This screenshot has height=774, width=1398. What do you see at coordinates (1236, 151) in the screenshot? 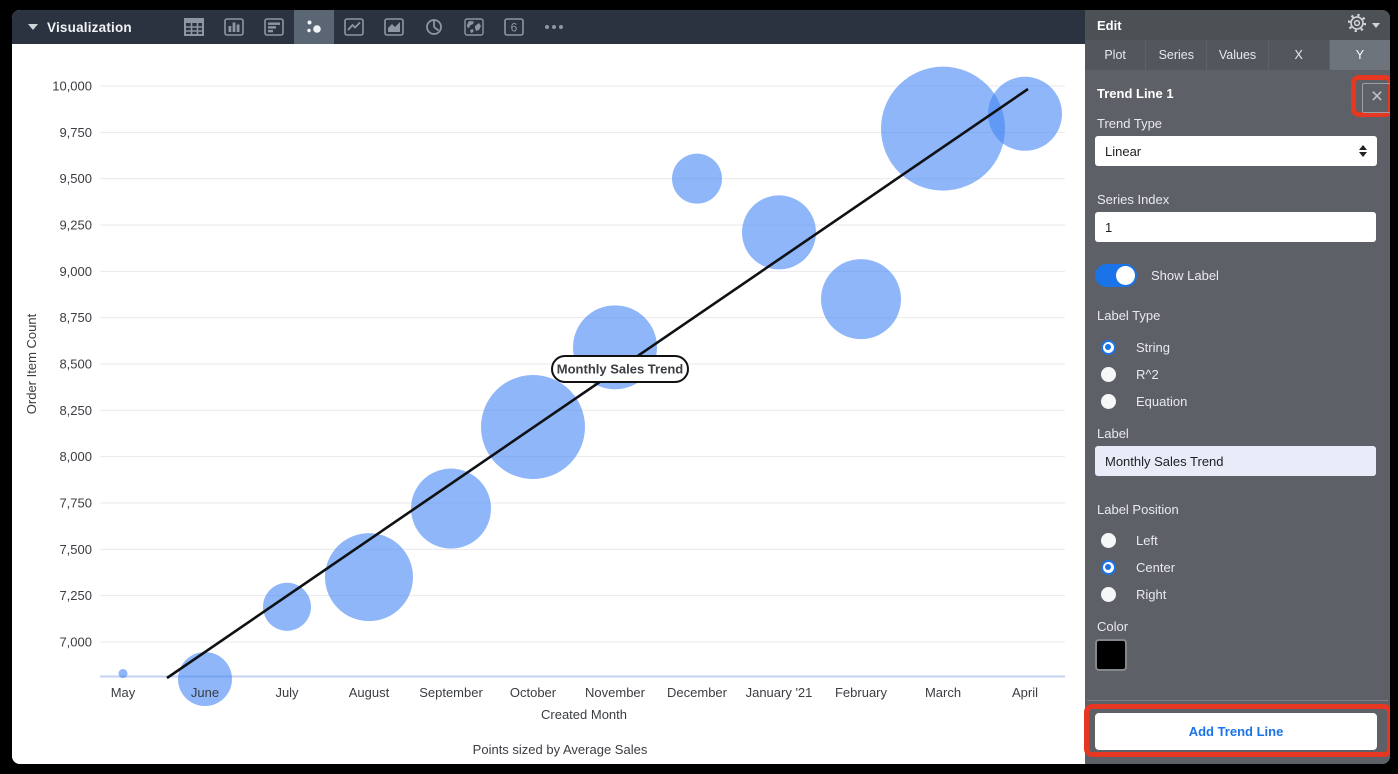
I see `trend-type-select: Linear` at bounding box center [1236, 151].